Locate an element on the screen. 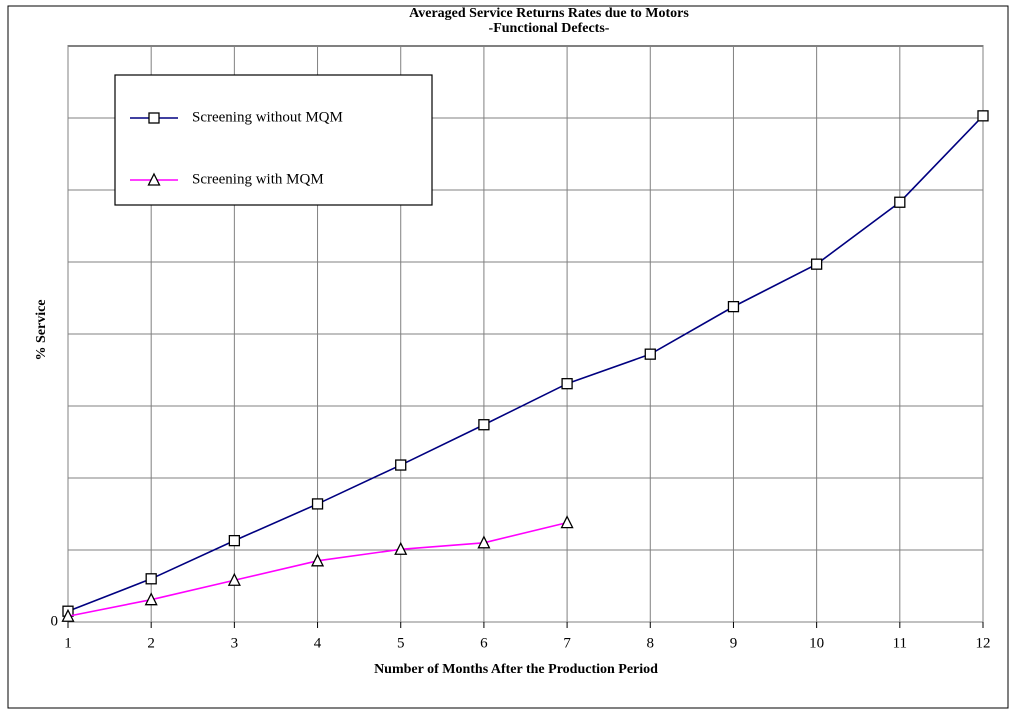  legend-box is located at coordinates (273, 140).